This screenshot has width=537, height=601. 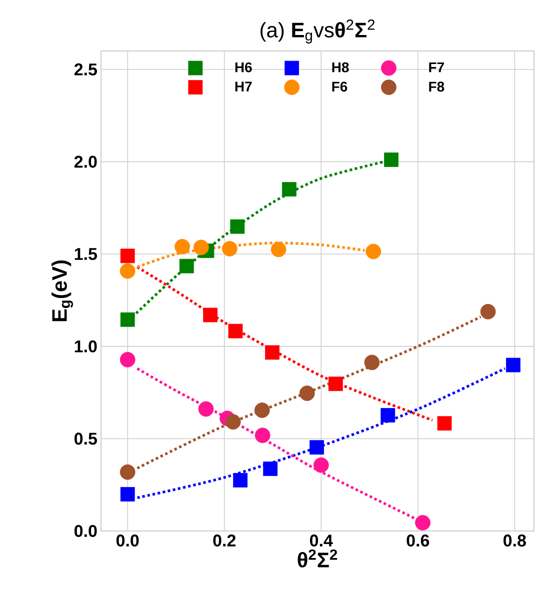 I want to click on y-tick-label: 2.5, so click(x=85, y=69).